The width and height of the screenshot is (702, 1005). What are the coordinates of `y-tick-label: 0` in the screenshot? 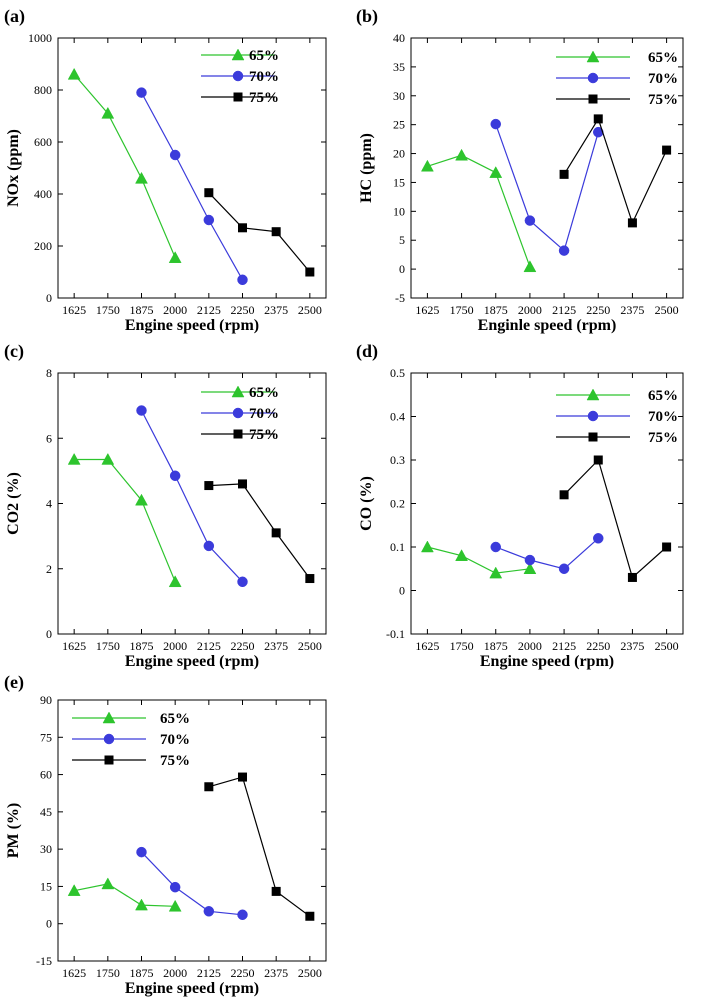 It's located at (49, 634).